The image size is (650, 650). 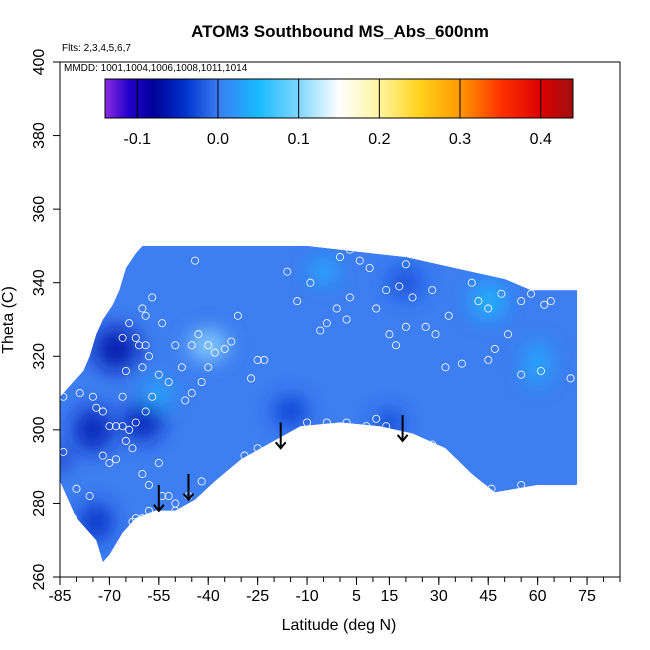 I want to click on colorbar: -0.1 0.0 0.1 0.2 0.3 0.4, so click(x=339, y=113).